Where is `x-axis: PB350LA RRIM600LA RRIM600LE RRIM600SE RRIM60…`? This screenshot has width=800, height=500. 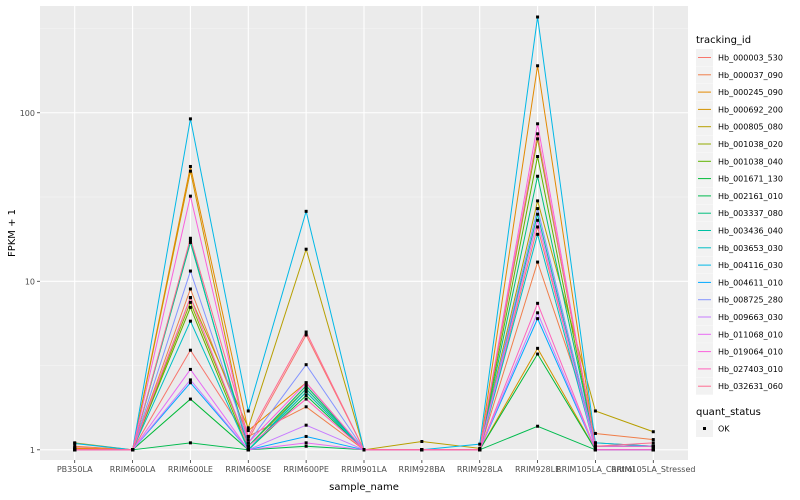 x-axis: PB350LA RRIM600LA RRIM600LE RRIM600SE RRIM60… is located at coordinates (376, 467).